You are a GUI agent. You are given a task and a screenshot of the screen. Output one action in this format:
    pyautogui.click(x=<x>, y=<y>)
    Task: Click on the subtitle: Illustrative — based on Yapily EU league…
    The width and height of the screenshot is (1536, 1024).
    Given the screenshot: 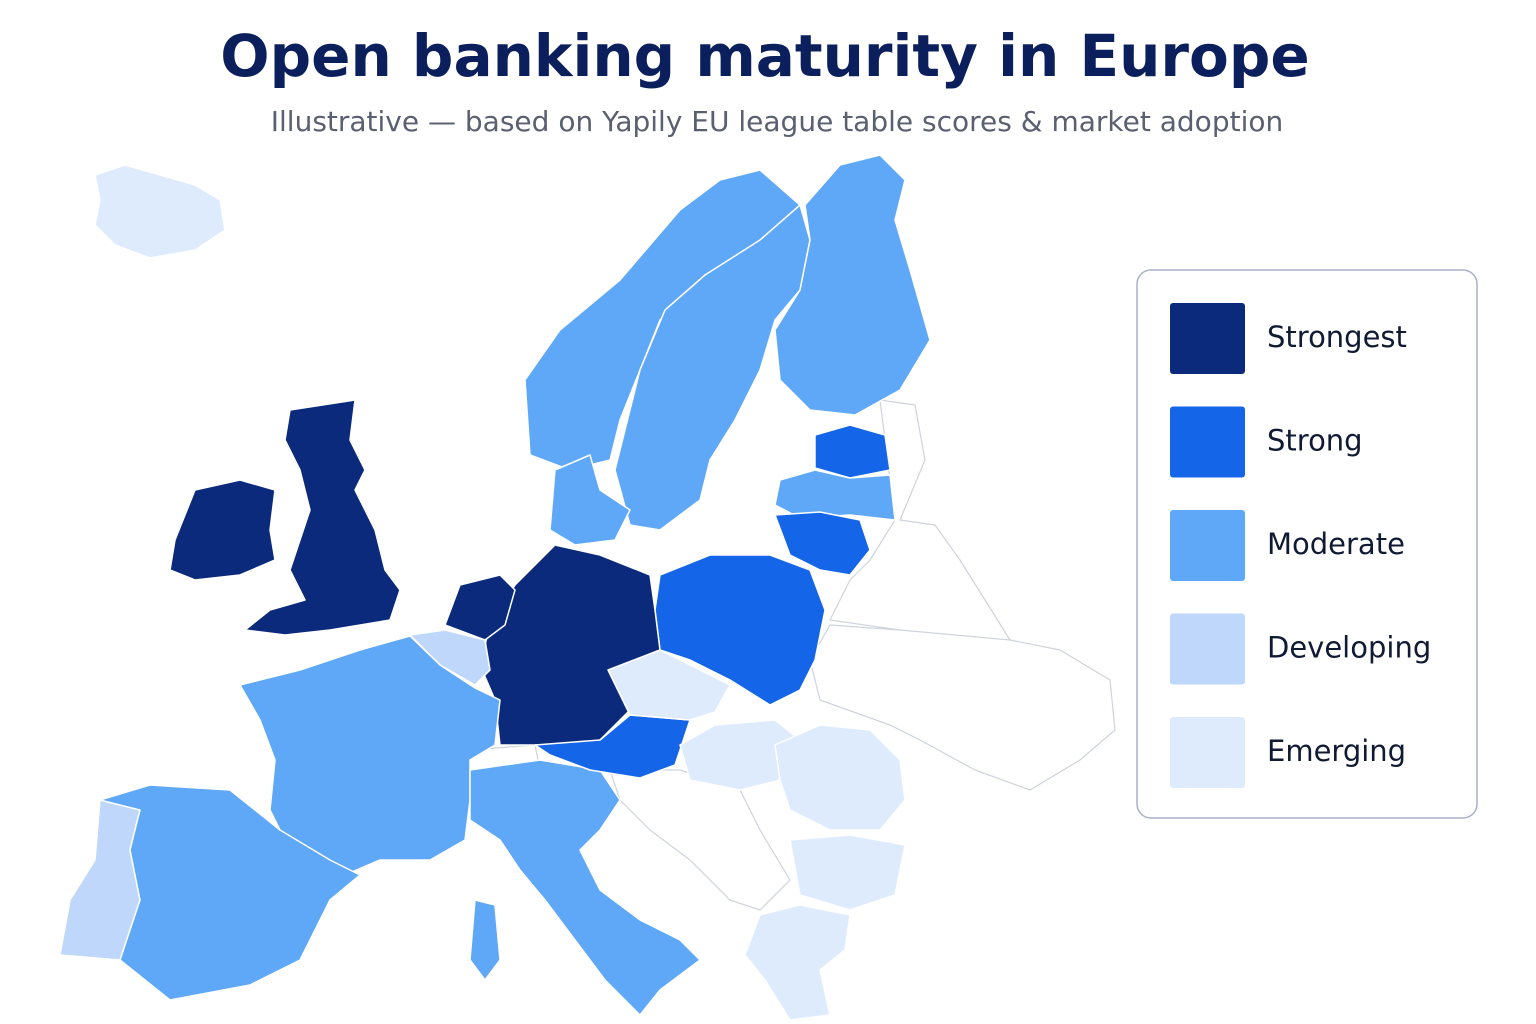 What is the action you would take?
    pyautogui.click(x=777, y=121)
    